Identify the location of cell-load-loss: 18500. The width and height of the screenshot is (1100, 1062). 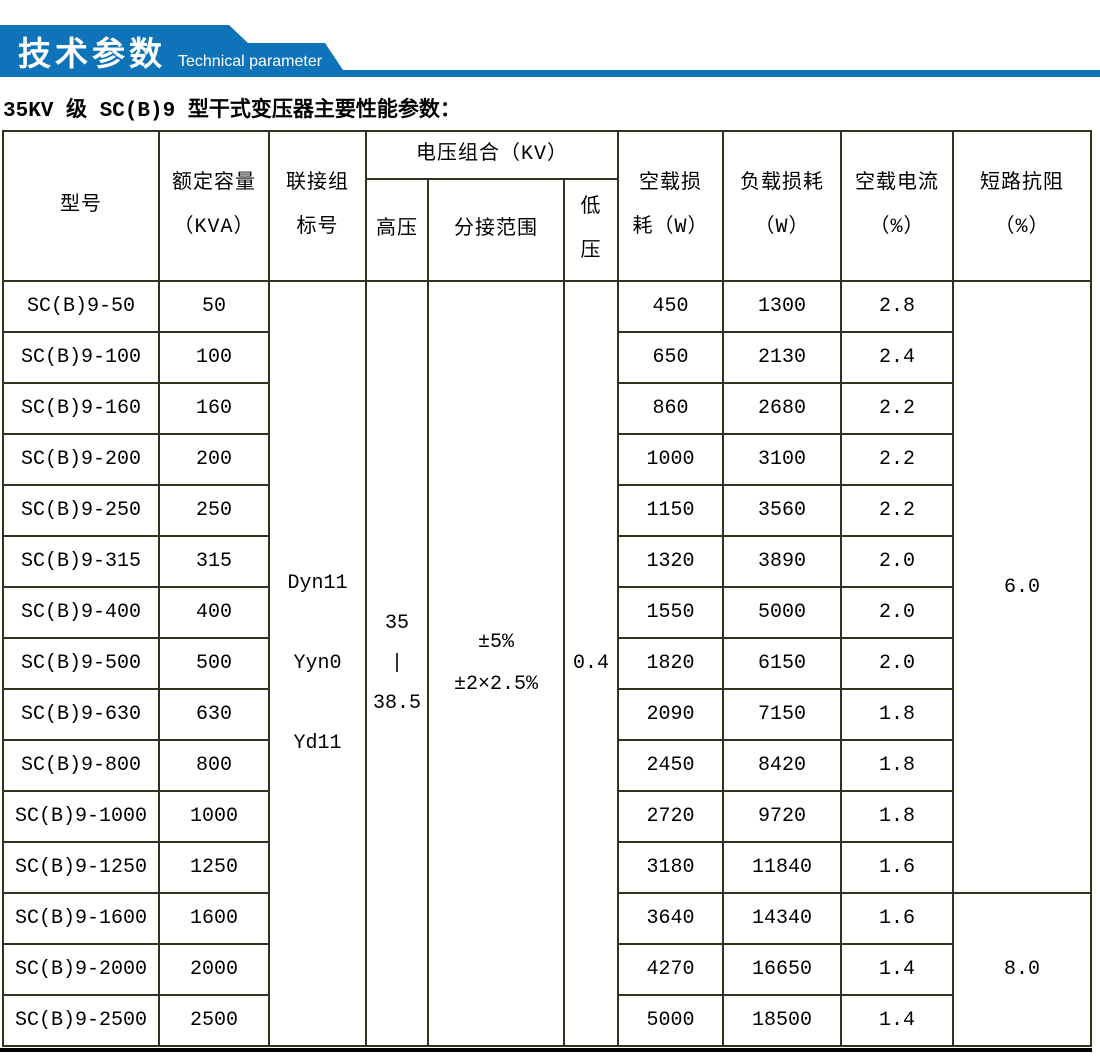
(782, 1020).